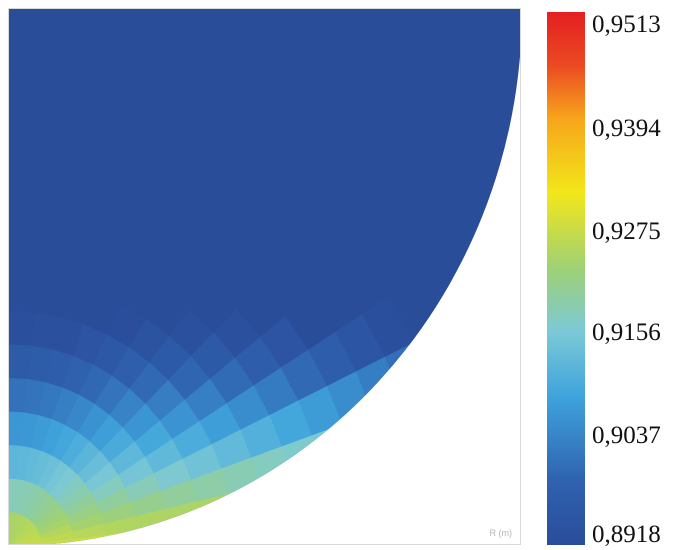 The width and height of the screenshot is (686, 550). Describe the element at coordinates (501, 533) in the screenshot. I see `unit-label: R (m)` at that location.